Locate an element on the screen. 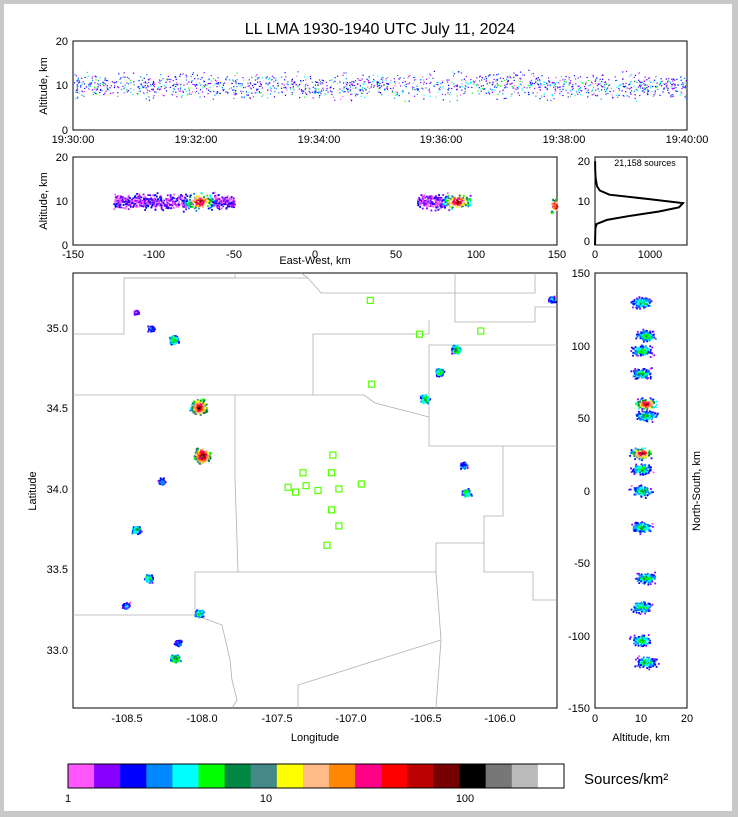 This screenshot has height=817, width=738. time-x-tick: 19:30:00 is located at coordinates (73, 140).